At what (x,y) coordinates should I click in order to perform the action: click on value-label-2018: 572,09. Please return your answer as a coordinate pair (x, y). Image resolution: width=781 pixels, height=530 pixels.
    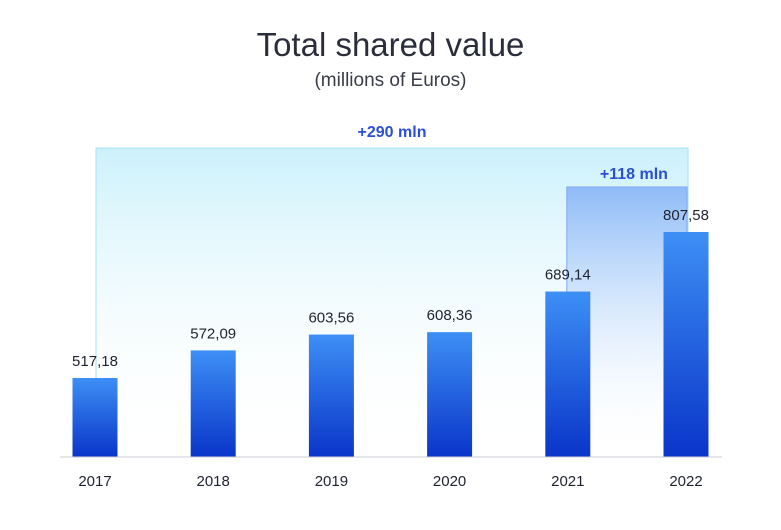
    Looking at the image, I should click on (213, 333).